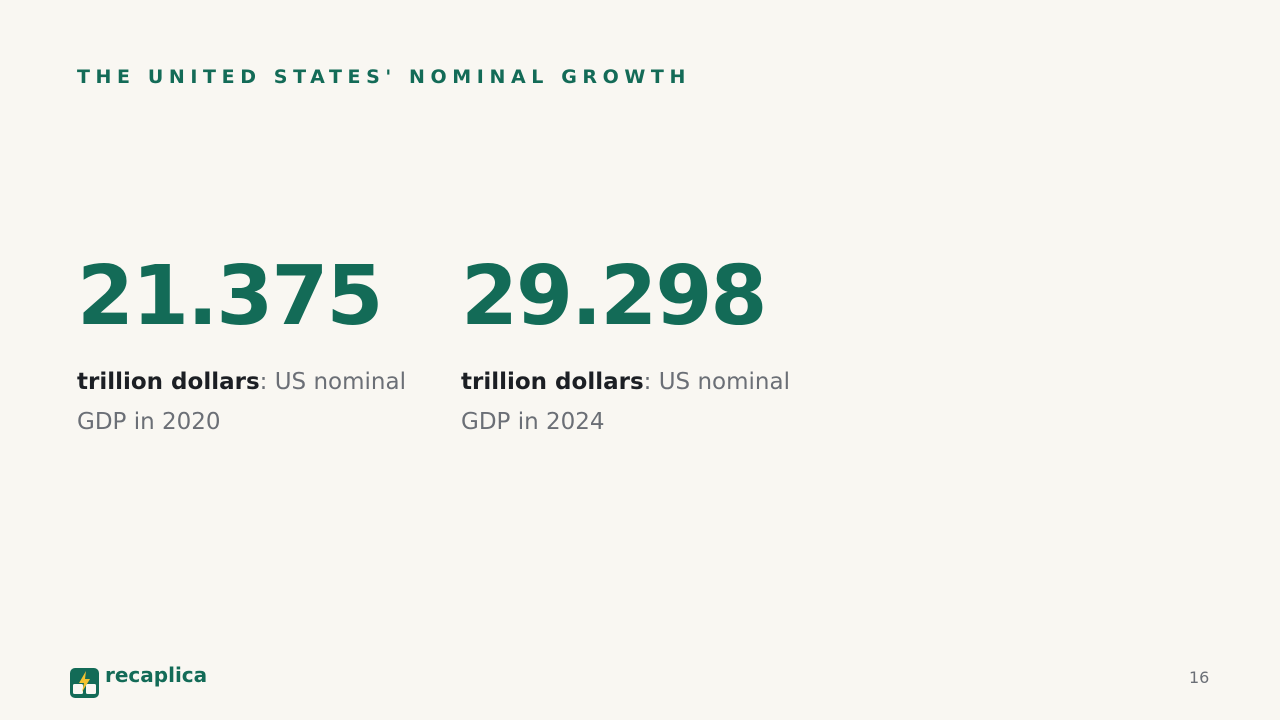  I want to click on brand-logo, so click(84, 683).